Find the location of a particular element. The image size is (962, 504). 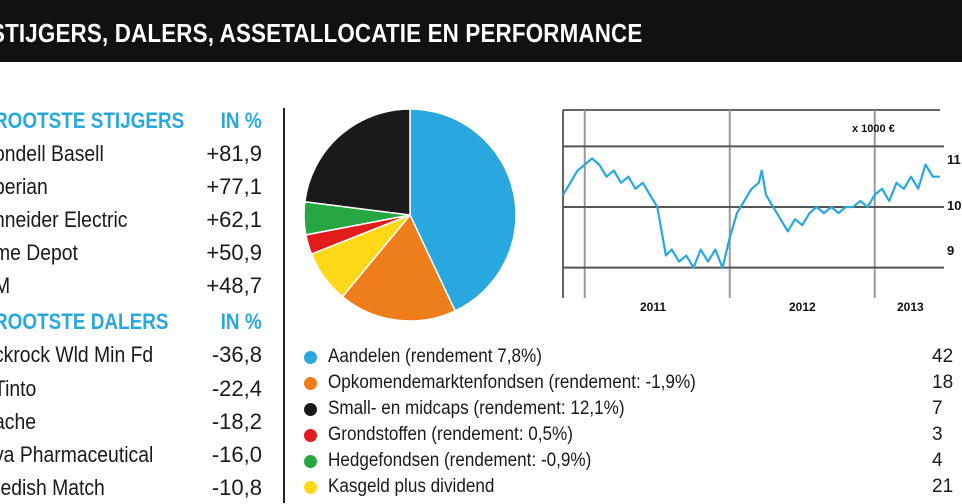

legend-percent: 21 is located at coordinates (943, 486).